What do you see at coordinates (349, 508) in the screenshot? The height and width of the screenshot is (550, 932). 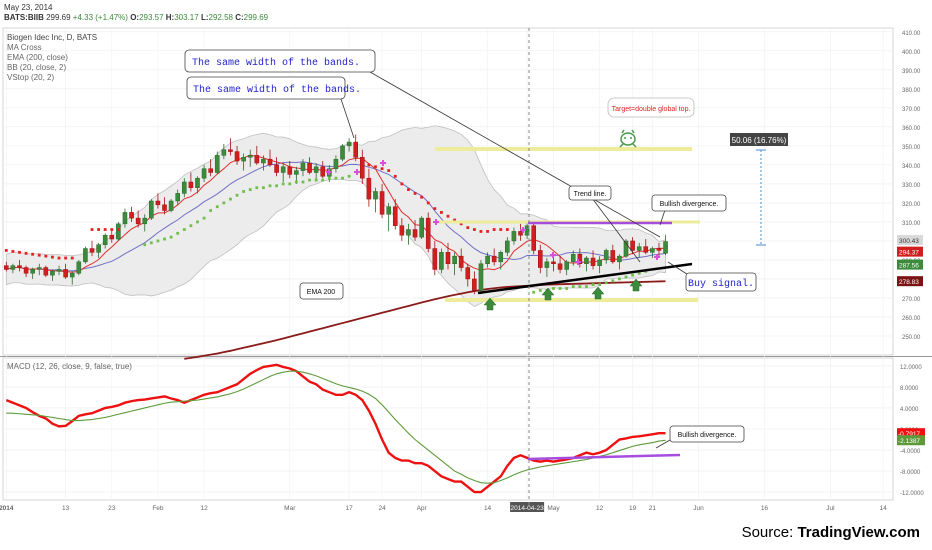 I see `time-tick-label: 17` at bounding box center [349, 508].